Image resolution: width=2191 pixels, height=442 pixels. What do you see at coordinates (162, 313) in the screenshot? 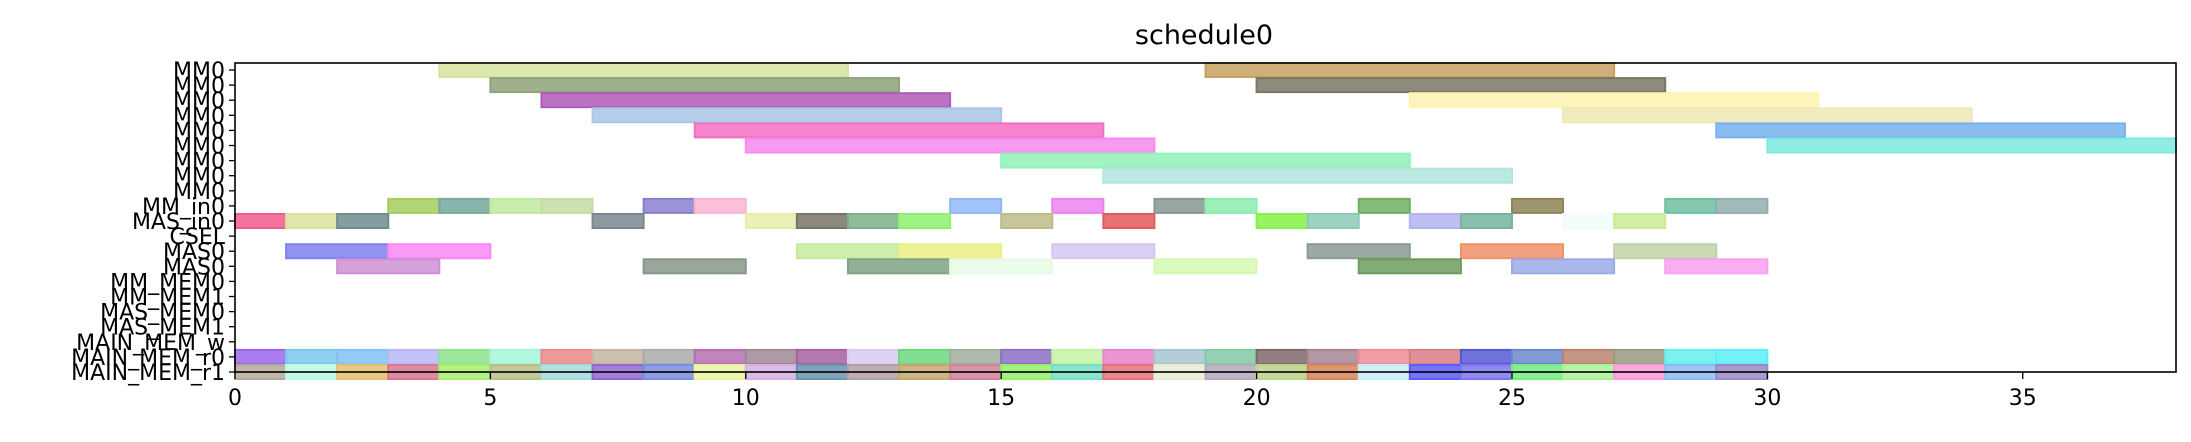
I see `y-tick-label-16: MAS_MEM0` at bounding box center [162, 313].